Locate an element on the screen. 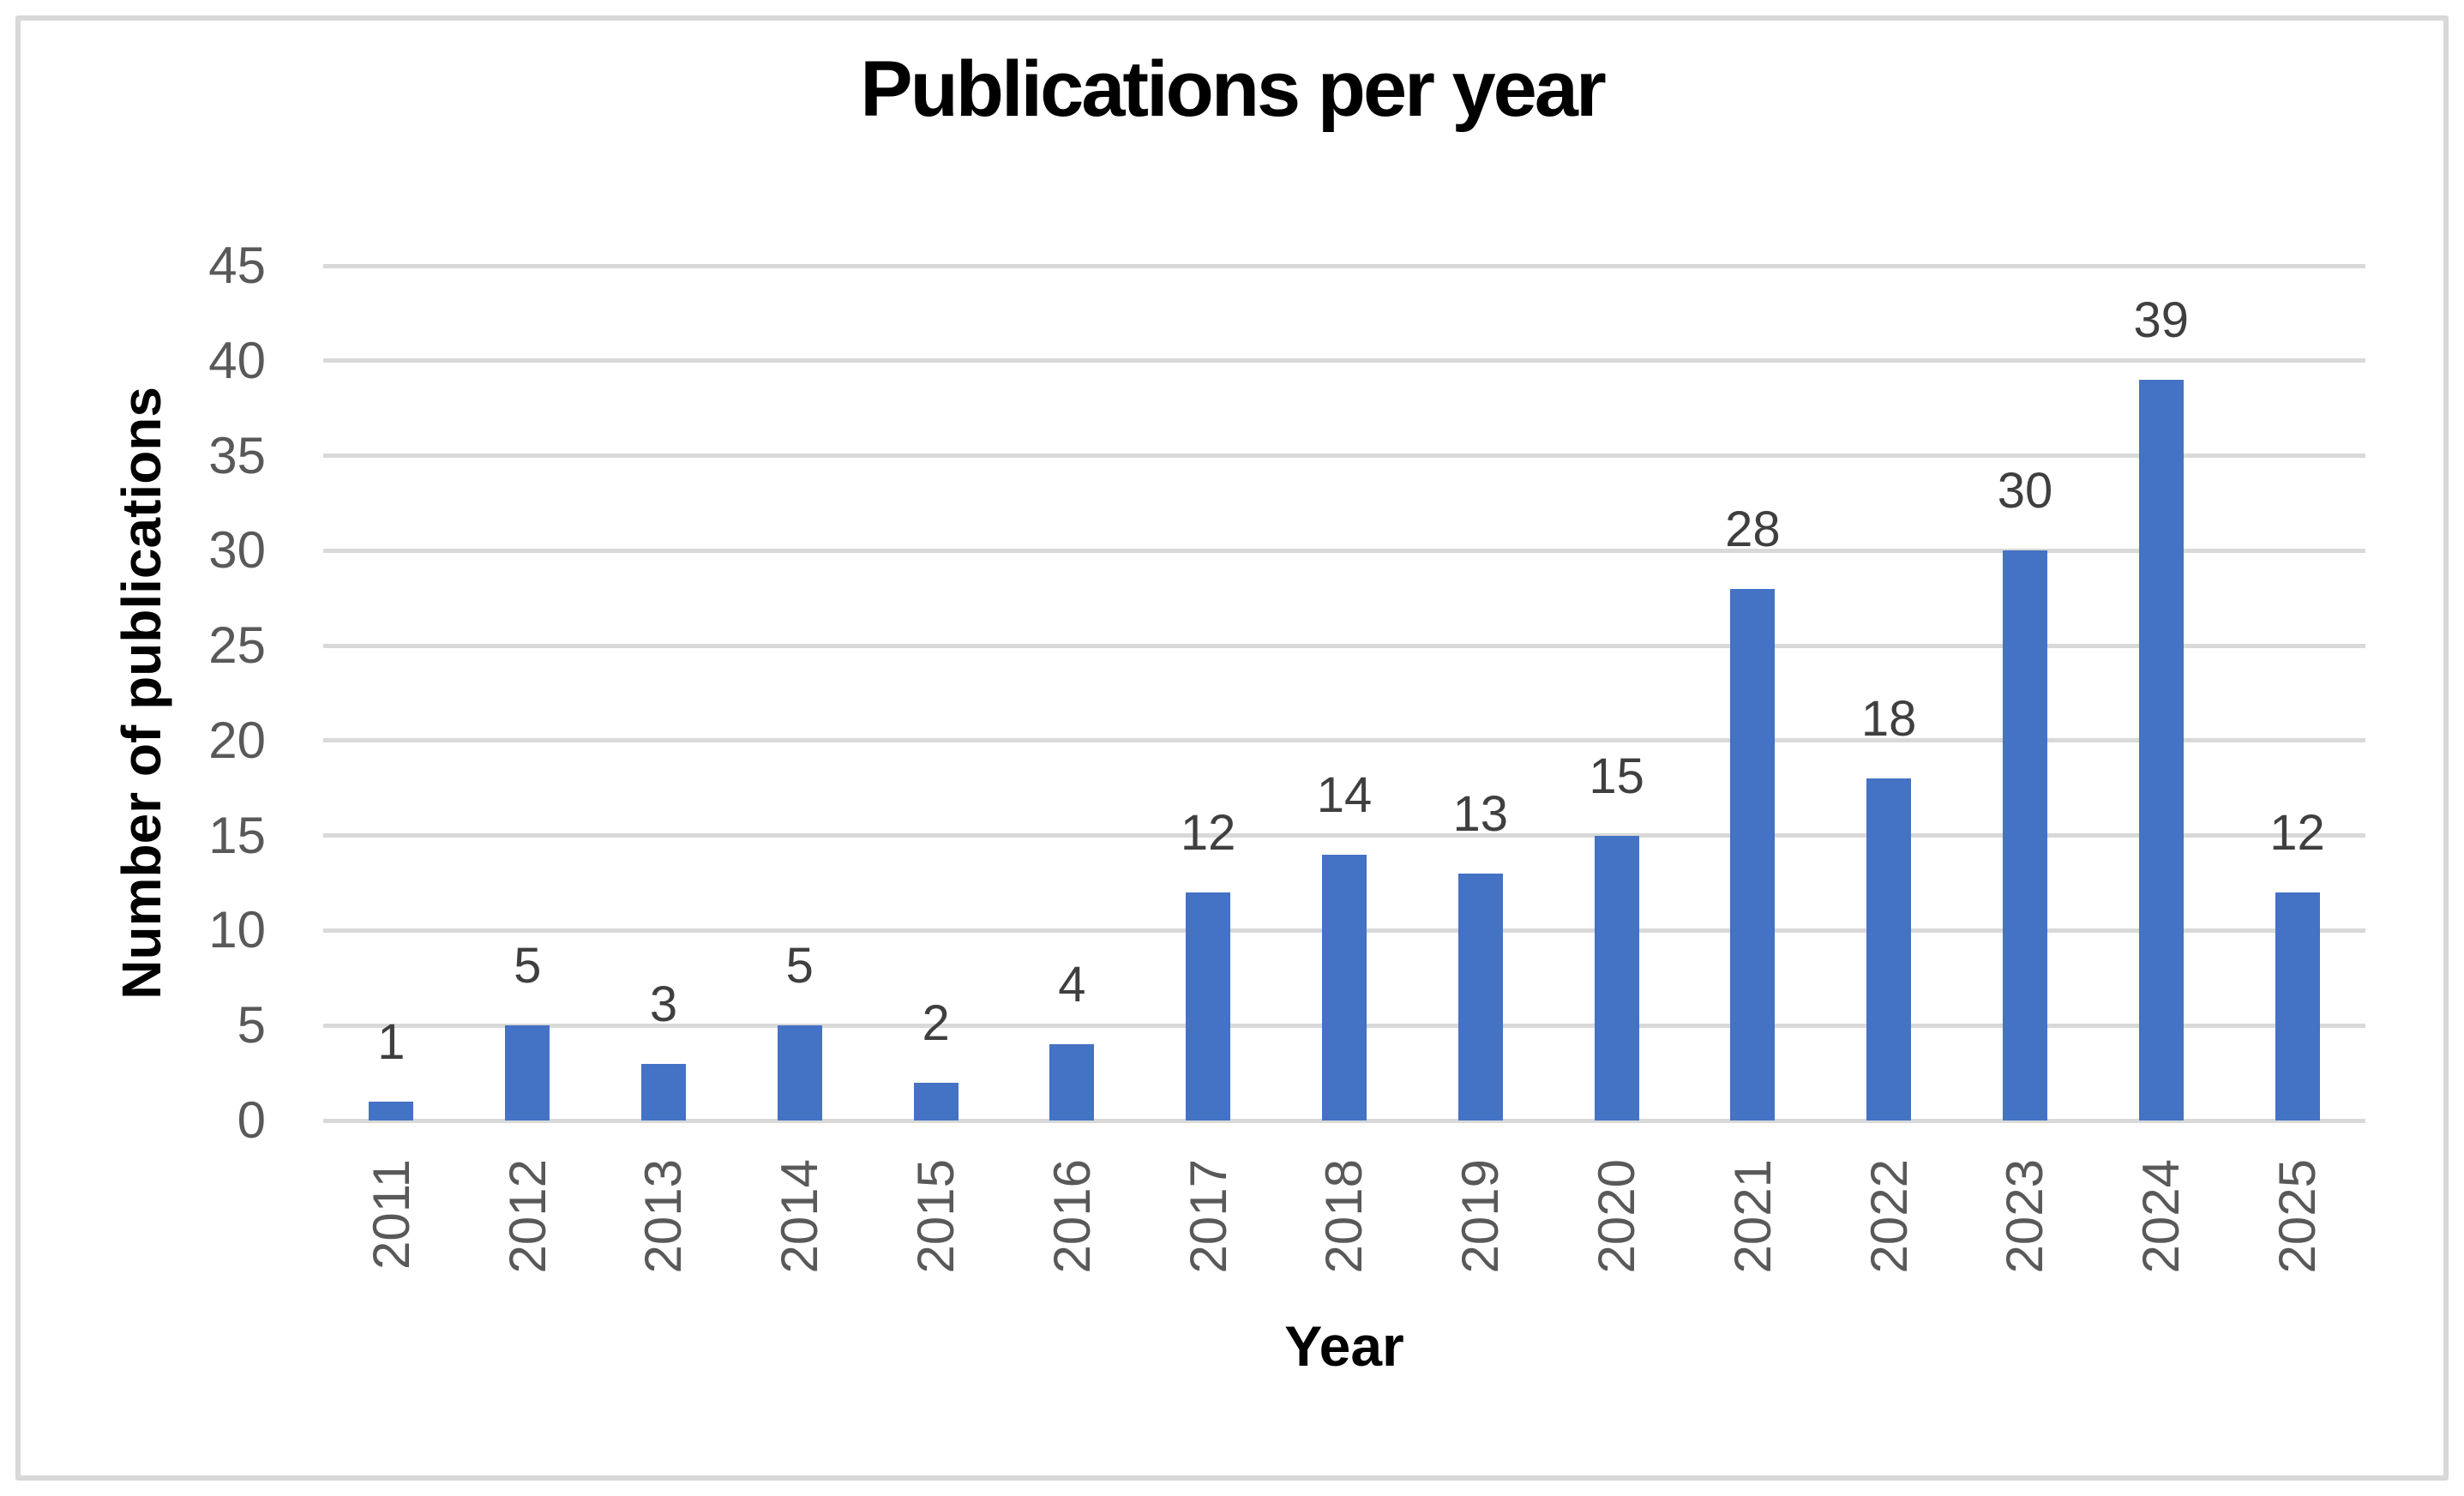 Image resolution: width=2464 pixels, height=1496 pixels. bar-2016 is located at coordinates (1072, 1082).